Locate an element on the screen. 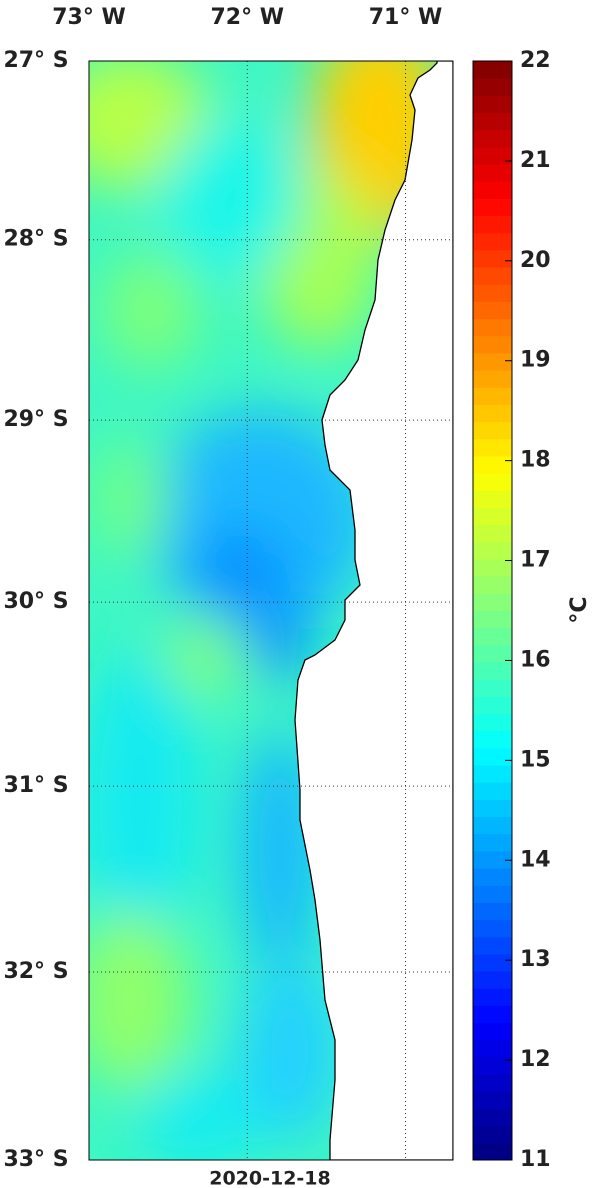 This screenshot has width=593, height=1188. colorbar-tick-label: 12 is located at coordinates (535, 1059).